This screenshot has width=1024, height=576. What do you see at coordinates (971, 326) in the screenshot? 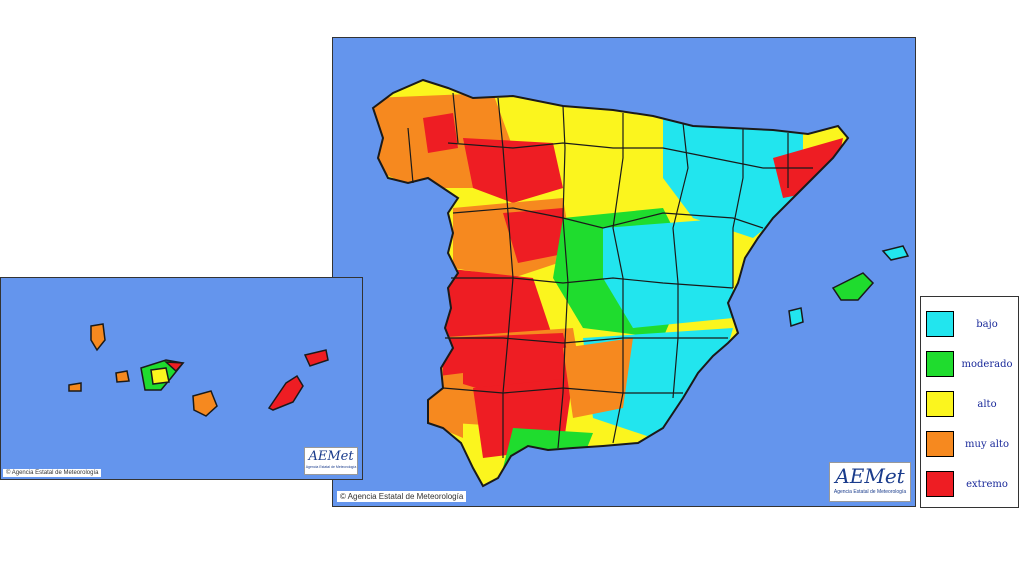
I see `legend-item-bajo: bajo` at bounding box center [971, 326].